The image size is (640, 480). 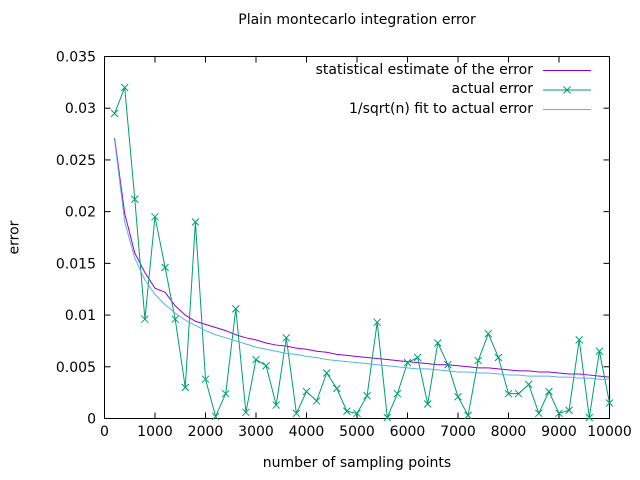 What do you see at coordinates (357, 20) in the screenshot?
I see `chart-title: Plain montecarlo integration error` at bounding box center [357, 20].